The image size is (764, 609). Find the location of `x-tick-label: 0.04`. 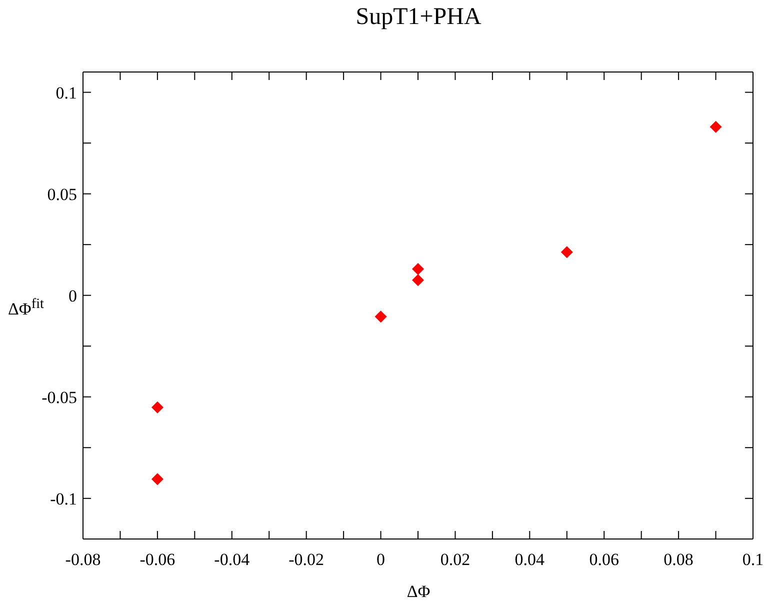

x-tick-label: 0.04 is located at coordinates (530, 560).